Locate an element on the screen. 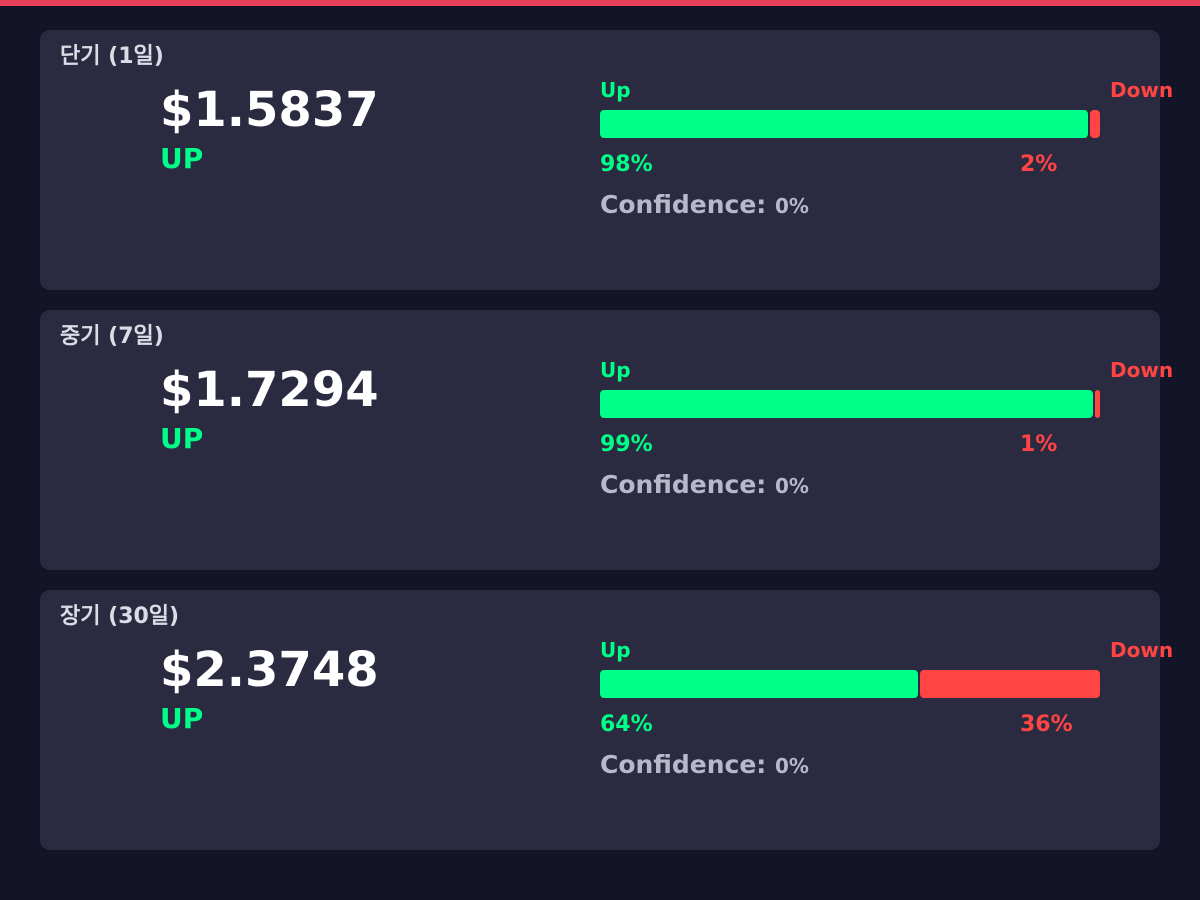  down-percent: 1% is located at coordinates (1039, 444).